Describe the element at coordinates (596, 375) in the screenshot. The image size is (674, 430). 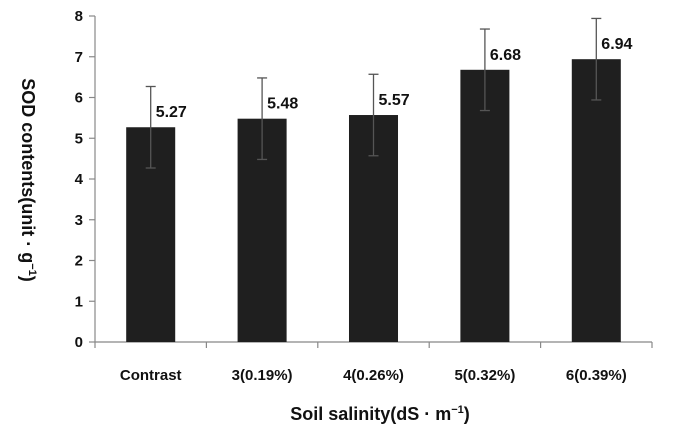
I see `x-tick-label: 6(0.39%)` at that location.